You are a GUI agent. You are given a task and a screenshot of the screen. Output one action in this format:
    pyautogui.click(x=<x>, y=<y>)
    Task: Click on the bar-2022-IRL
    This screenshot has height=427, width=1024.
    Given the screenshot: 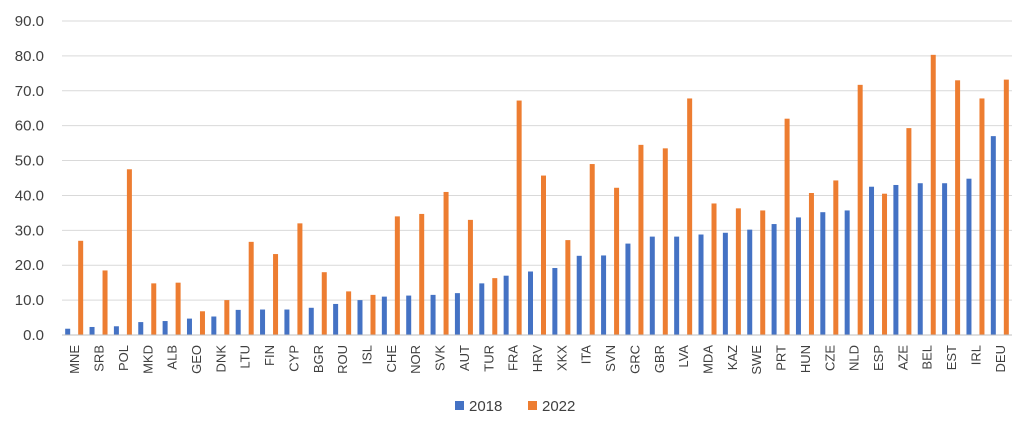 What is the action you would take?
    pyautogui.click(x=982, y=216)
    